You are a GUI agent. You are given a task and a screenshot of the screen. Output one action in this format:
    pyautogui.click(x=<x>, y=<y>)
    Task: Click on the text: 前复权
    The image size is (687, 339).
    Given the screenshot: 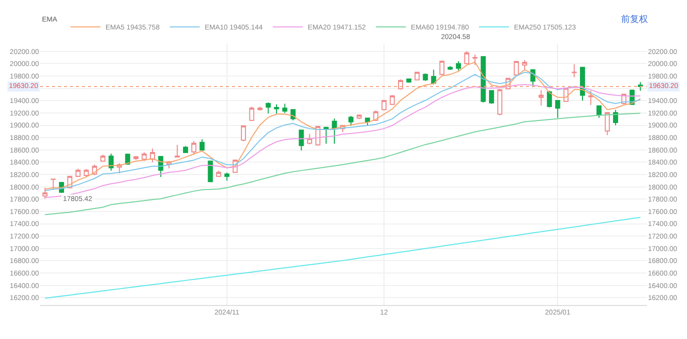 What is the action you would take?
    pyautogui.click(x=634, y=19)
    